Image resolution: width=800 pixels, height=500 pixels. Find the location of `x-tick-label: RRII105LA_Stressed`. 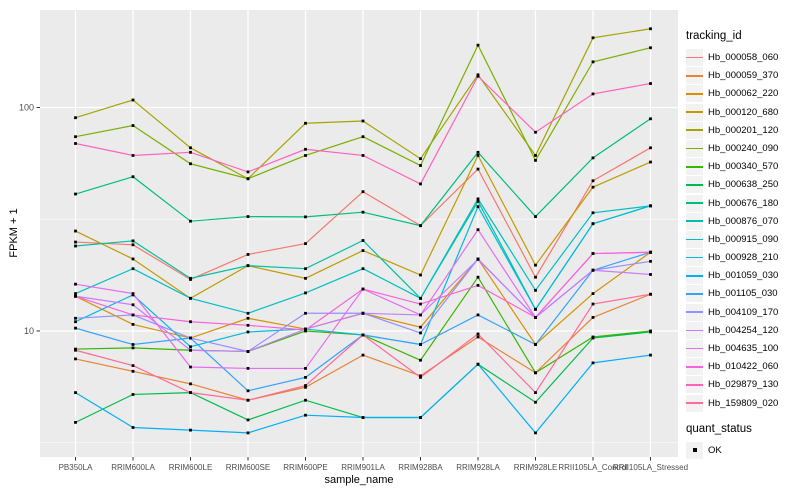

x-tick-label: RRII105LA_Stressed is located at coordinates (650, 467).